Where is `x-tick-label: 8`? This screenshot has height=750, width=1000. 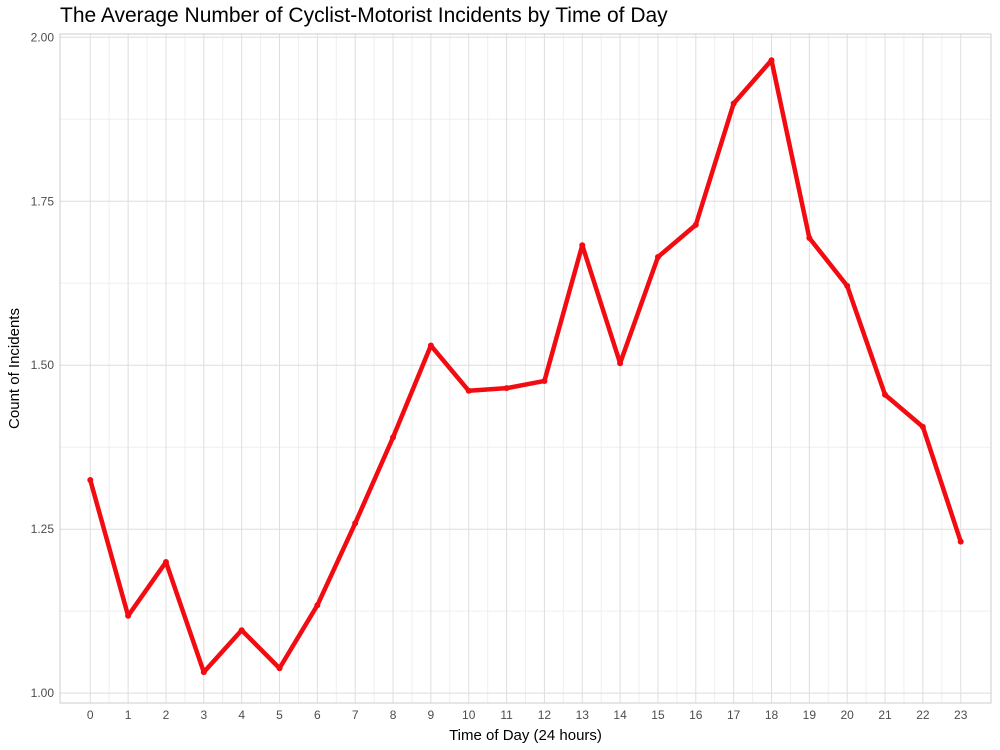
x-tick-label: 8 is located at coordinates (393, 715).